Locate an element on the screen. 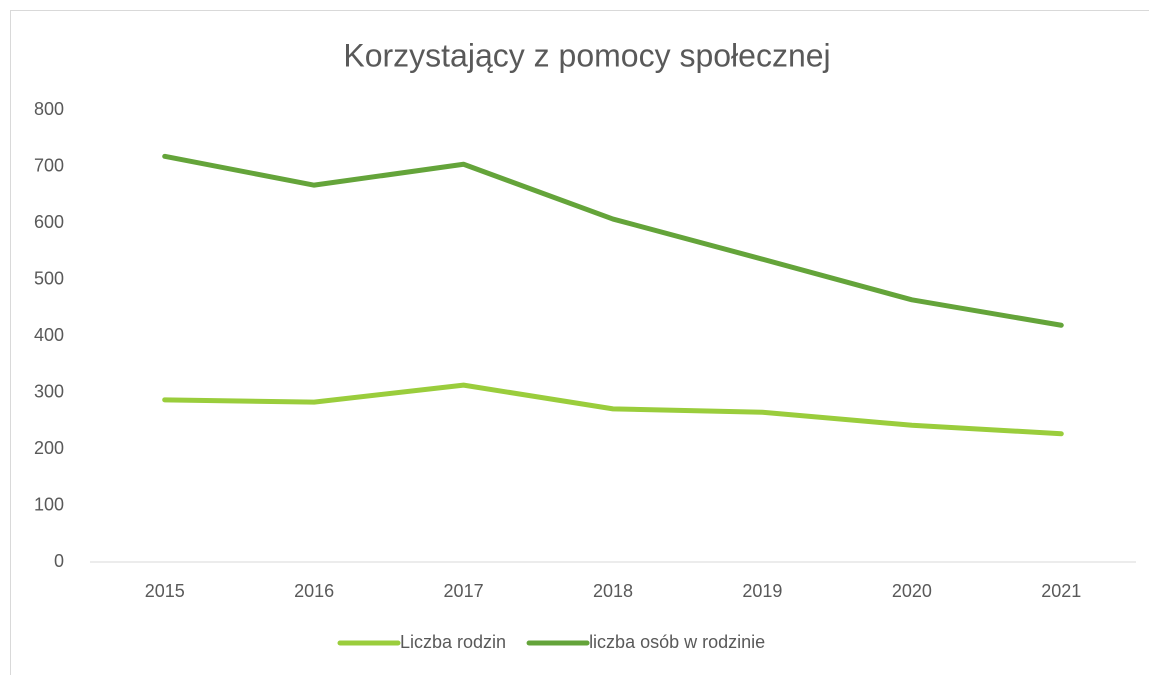 The image size is (1149, 675). x-tick-label: 2017 is located at coordinates (464, 591).